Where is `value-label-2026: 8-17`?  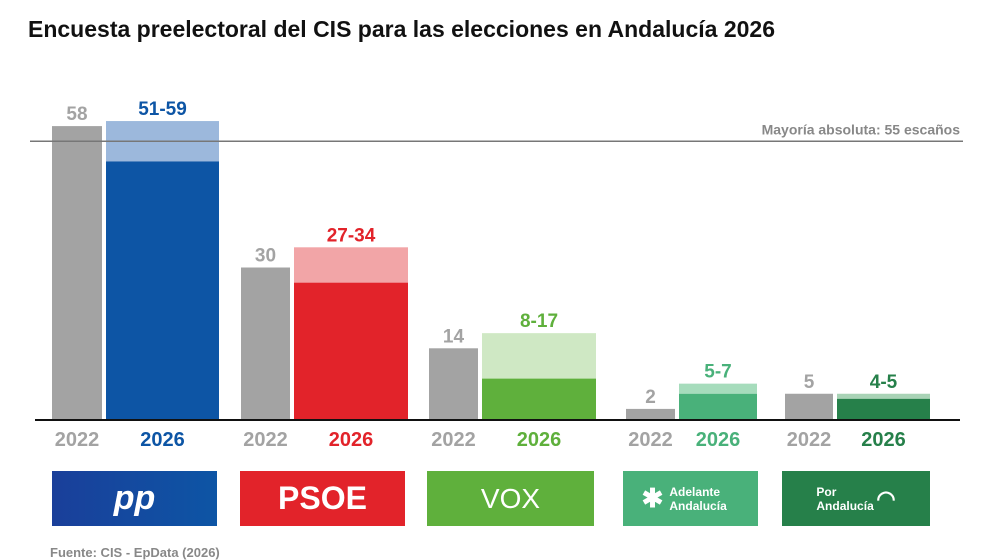 value-label-2026: 8-17 is located at coordinates (539, 321).